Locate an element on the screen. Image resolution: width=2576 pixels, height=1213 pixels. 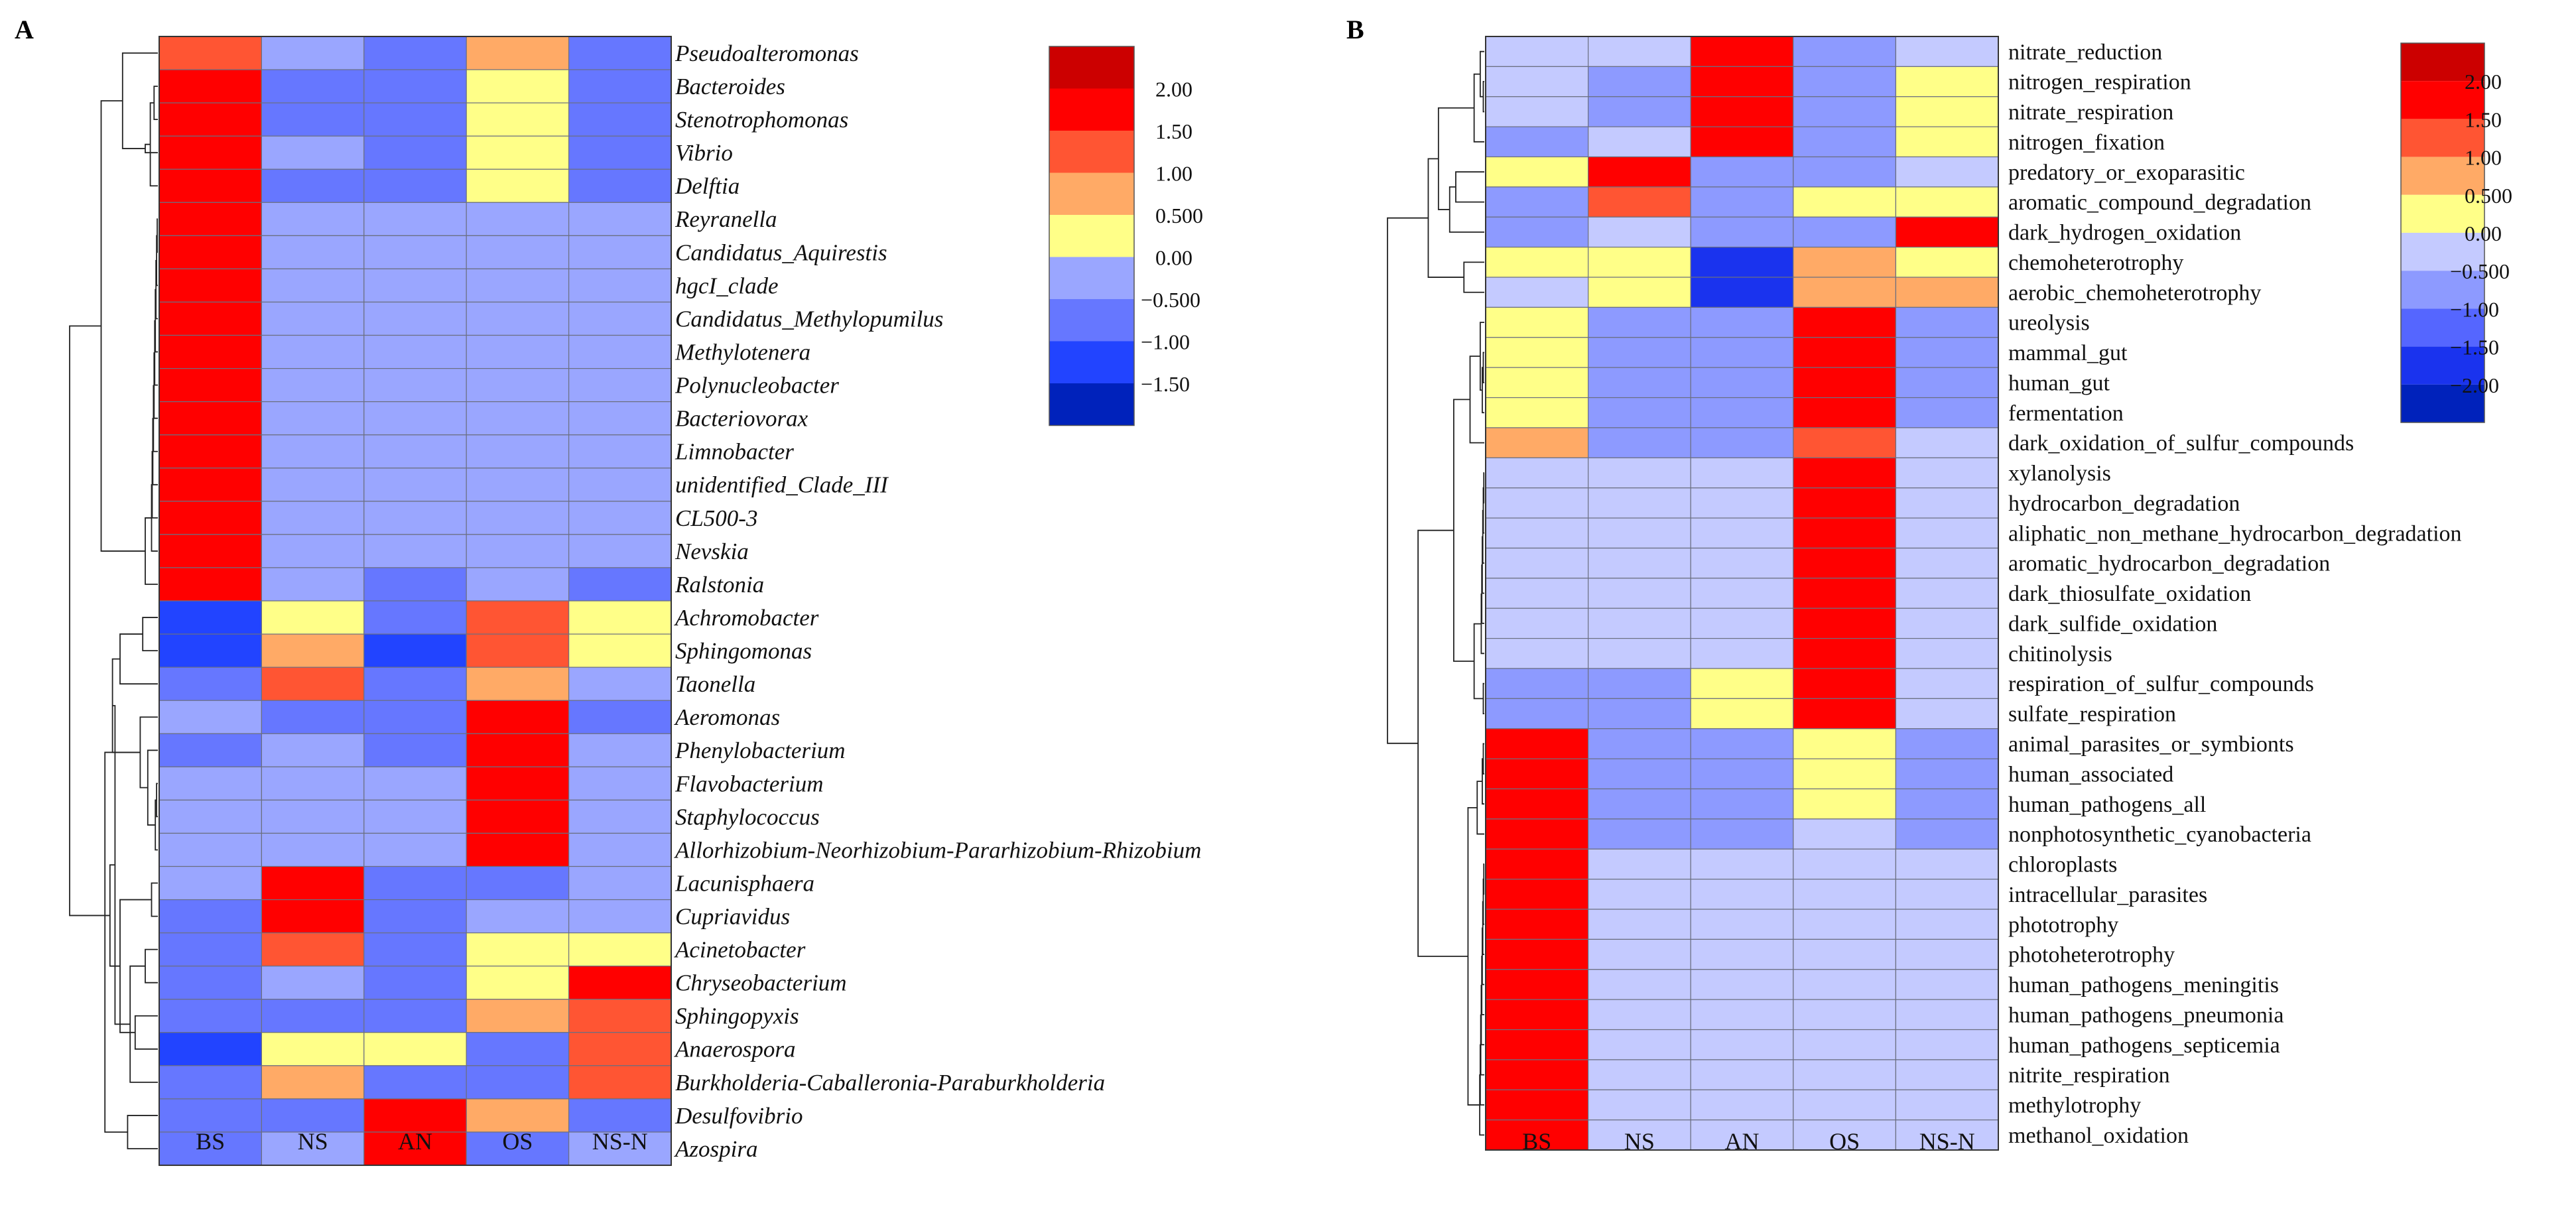
row-label: Sphingopyxis is located at coordinates (737, 1016).